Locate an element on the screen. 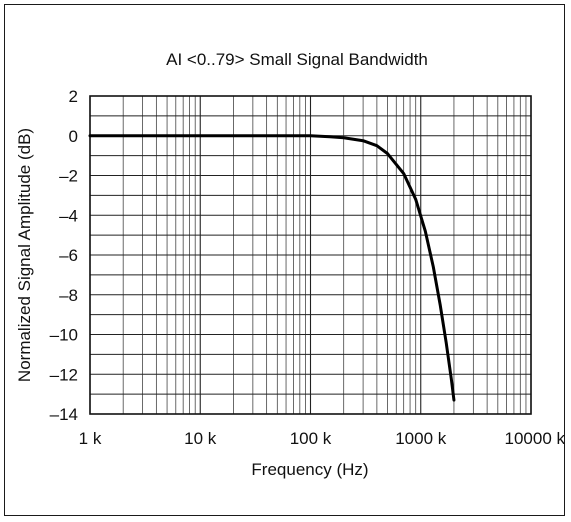 Image resolution: width=571 pixels, height=522 pixels. y-tick-label: –2 is located at coordinates (68, 176).